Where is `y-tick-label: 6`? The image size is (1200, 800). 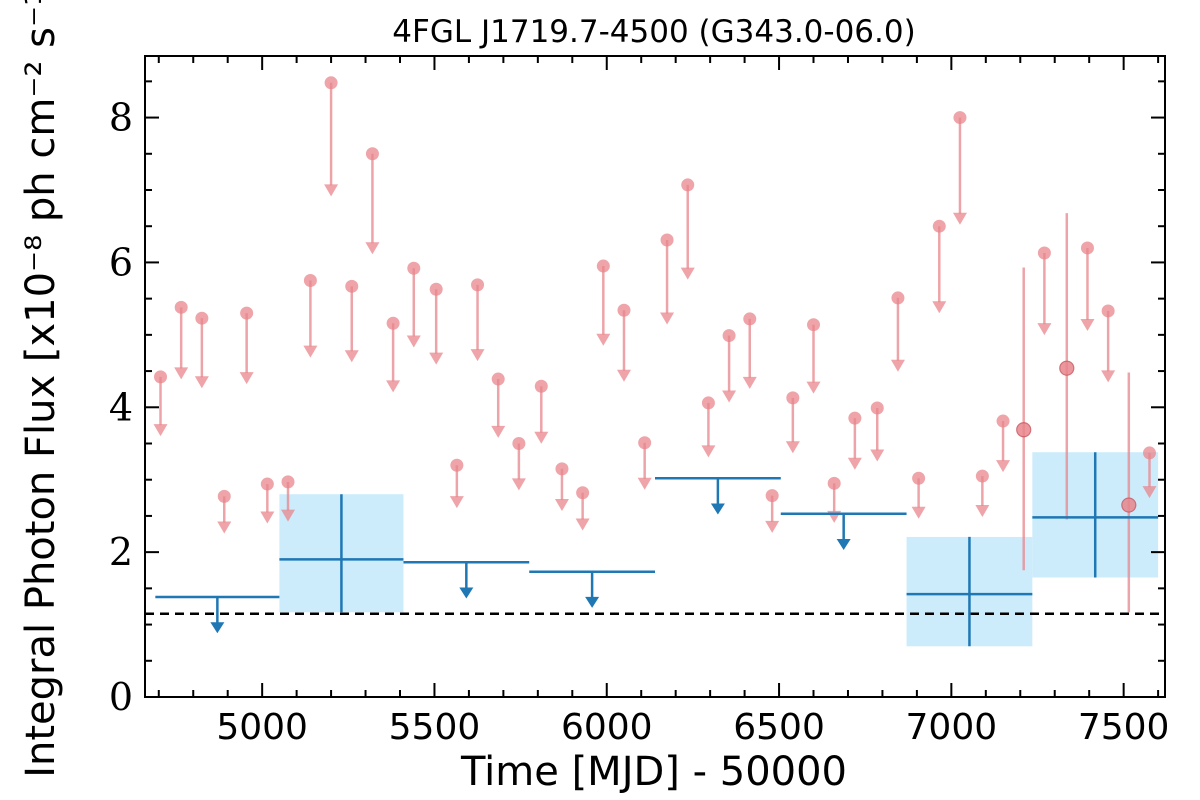
y-tick-label: 6 is located at coordinates (121, 262).